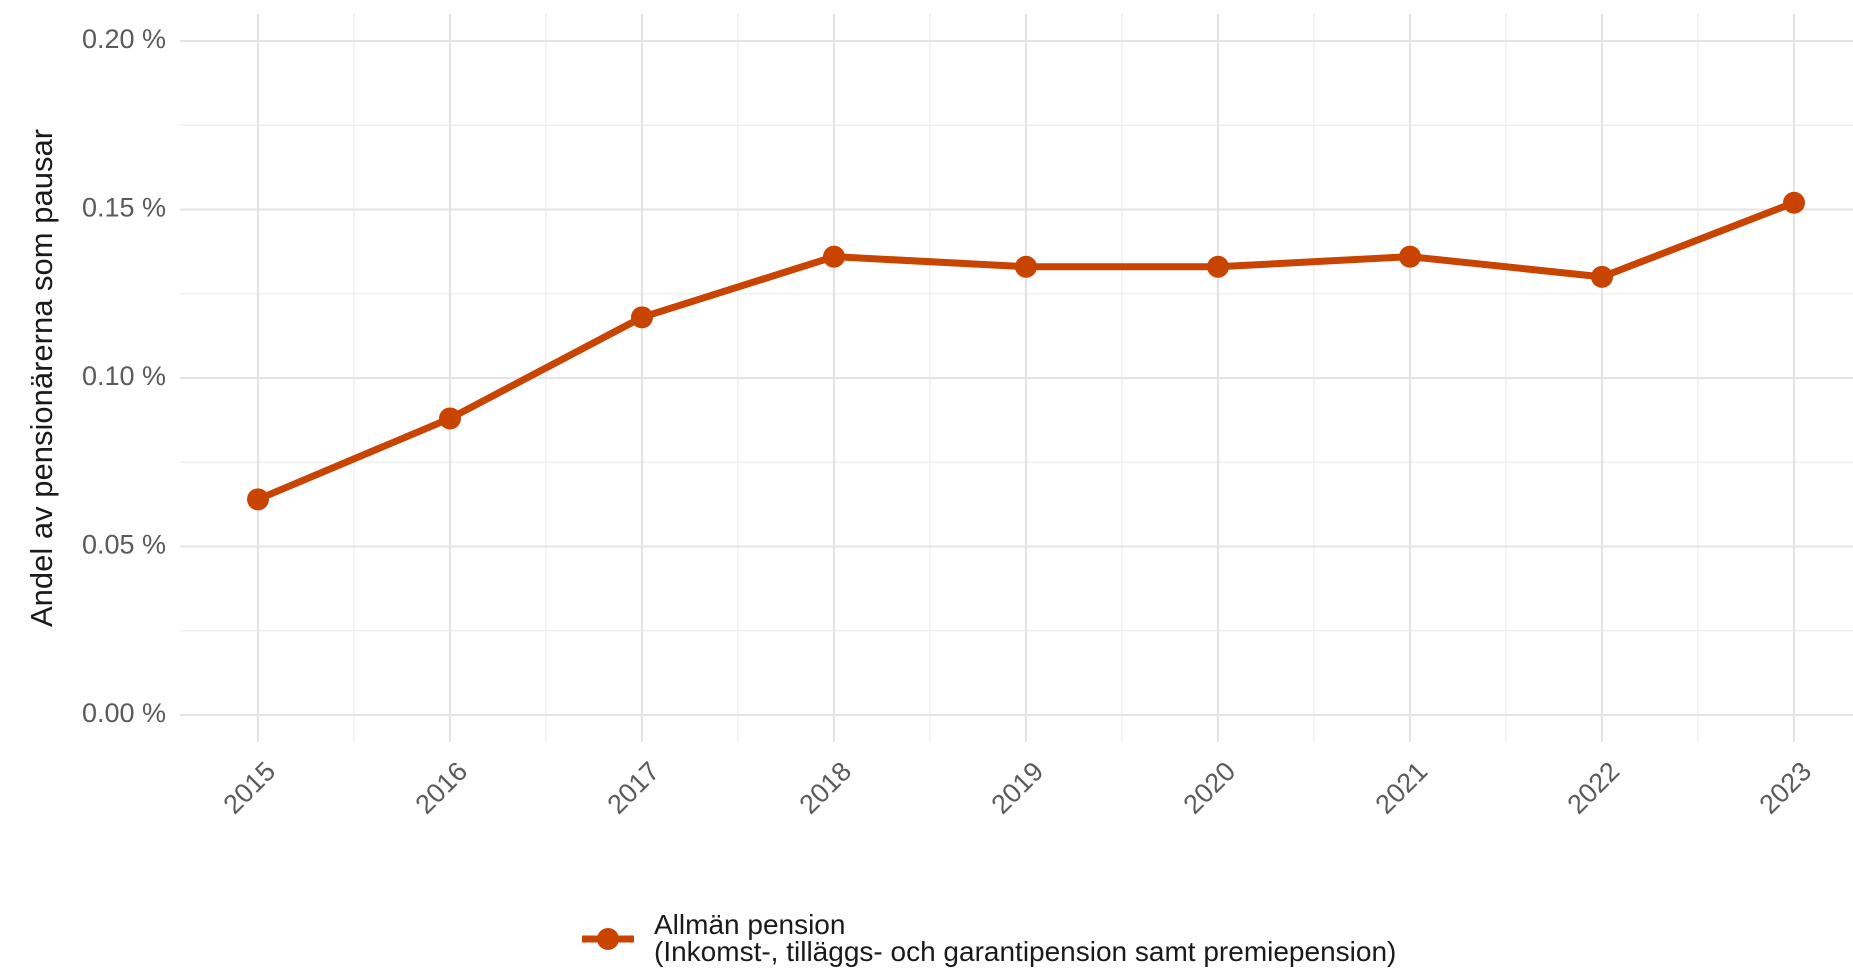  Describe the element at coordinates (1786, 788) in the screenshot. I see `x-tick-label: 2023` at that location.